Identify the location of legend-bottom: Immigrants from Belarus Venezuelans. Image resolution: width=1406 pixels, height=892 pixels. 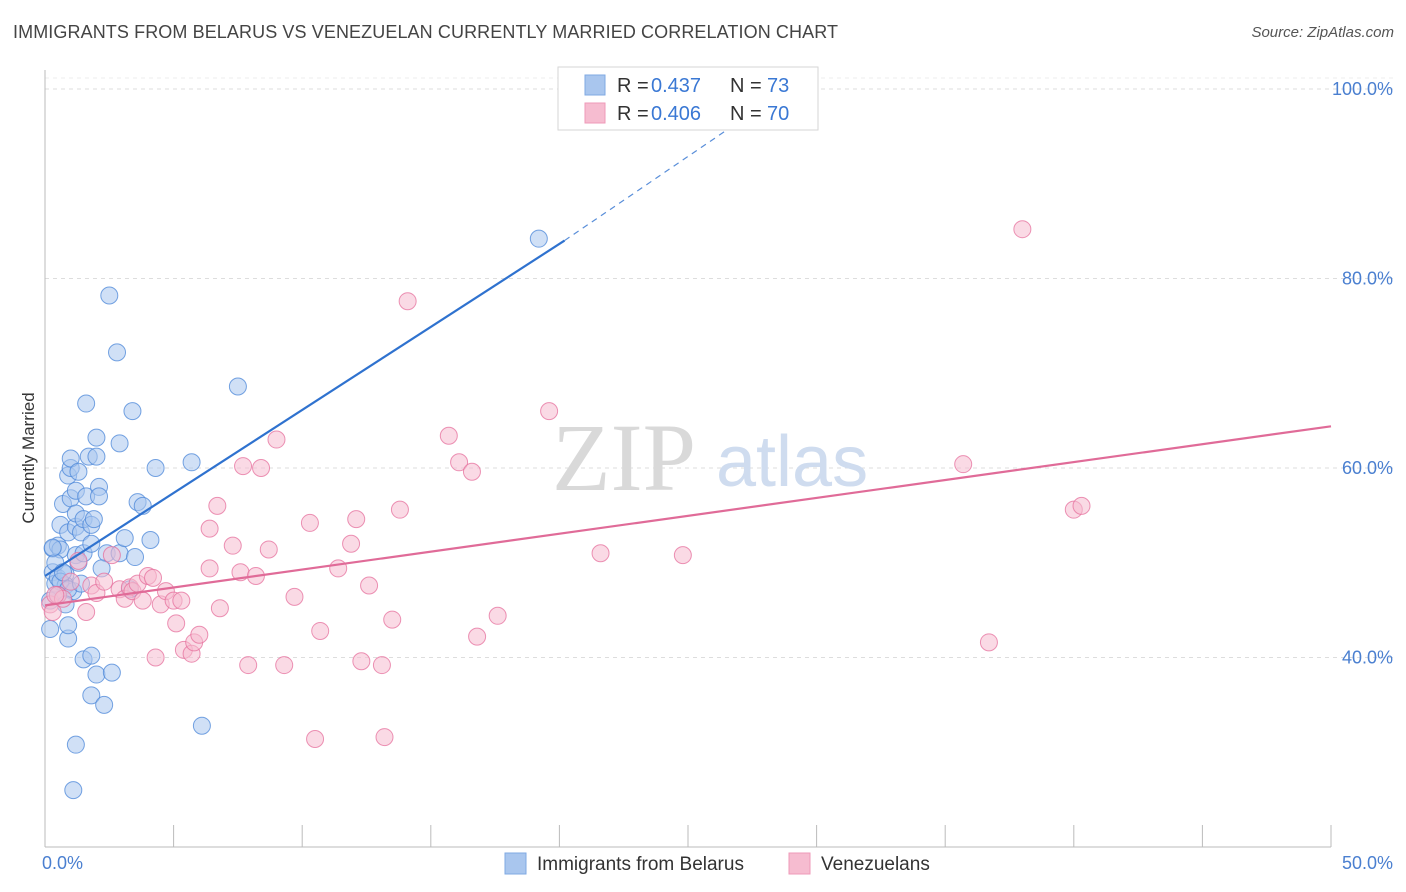
(717, 863).